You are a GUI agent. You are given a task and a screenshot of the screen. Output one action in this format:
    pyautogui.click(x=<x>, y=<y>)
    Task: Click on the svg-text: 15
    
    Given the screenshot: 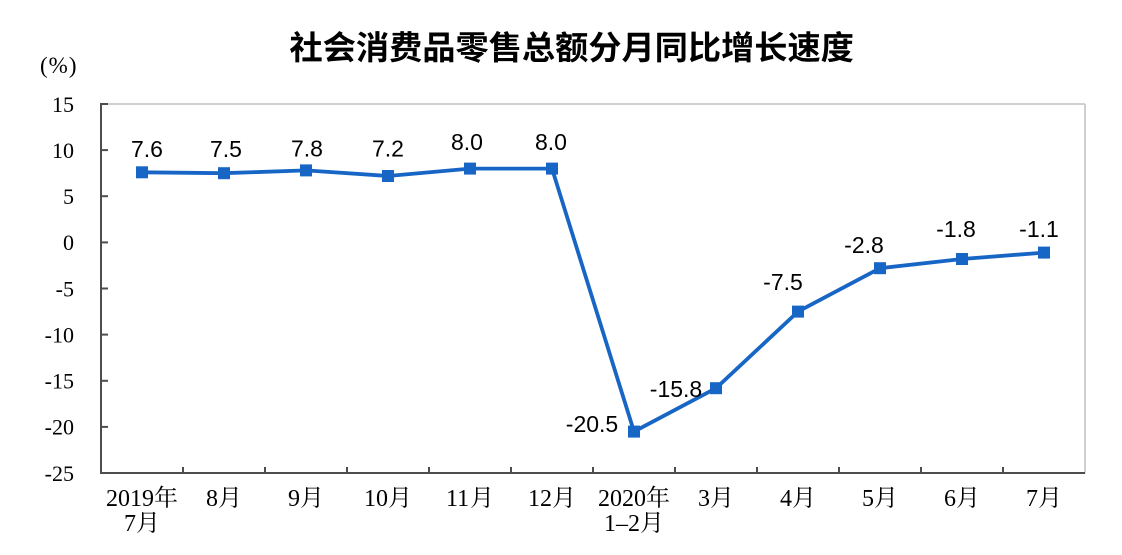 What is the action you would take?
    pyautogui.click(x=63, y=104)
    